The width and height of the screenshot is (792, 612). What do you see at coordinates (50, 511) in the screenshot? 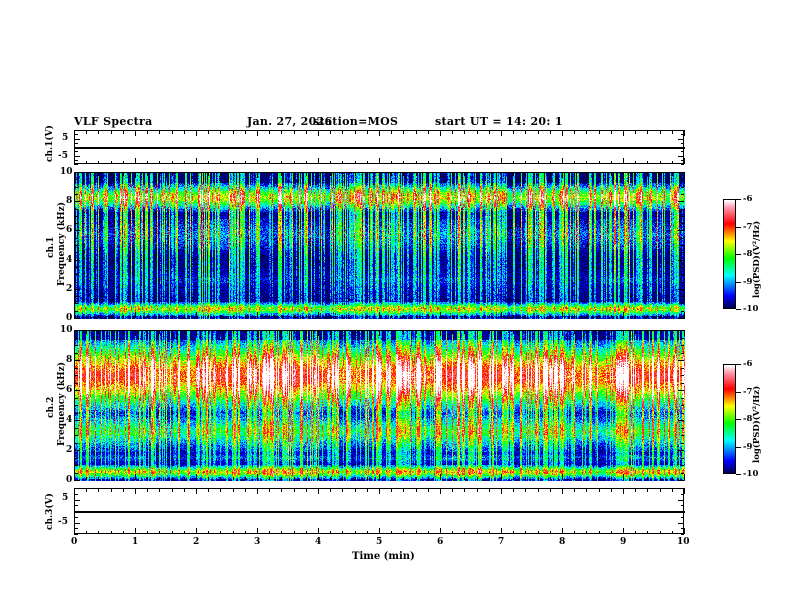
I see `panel-ch3-volts-axis-label: ch.3(V)` at bounding box center [50, 511].